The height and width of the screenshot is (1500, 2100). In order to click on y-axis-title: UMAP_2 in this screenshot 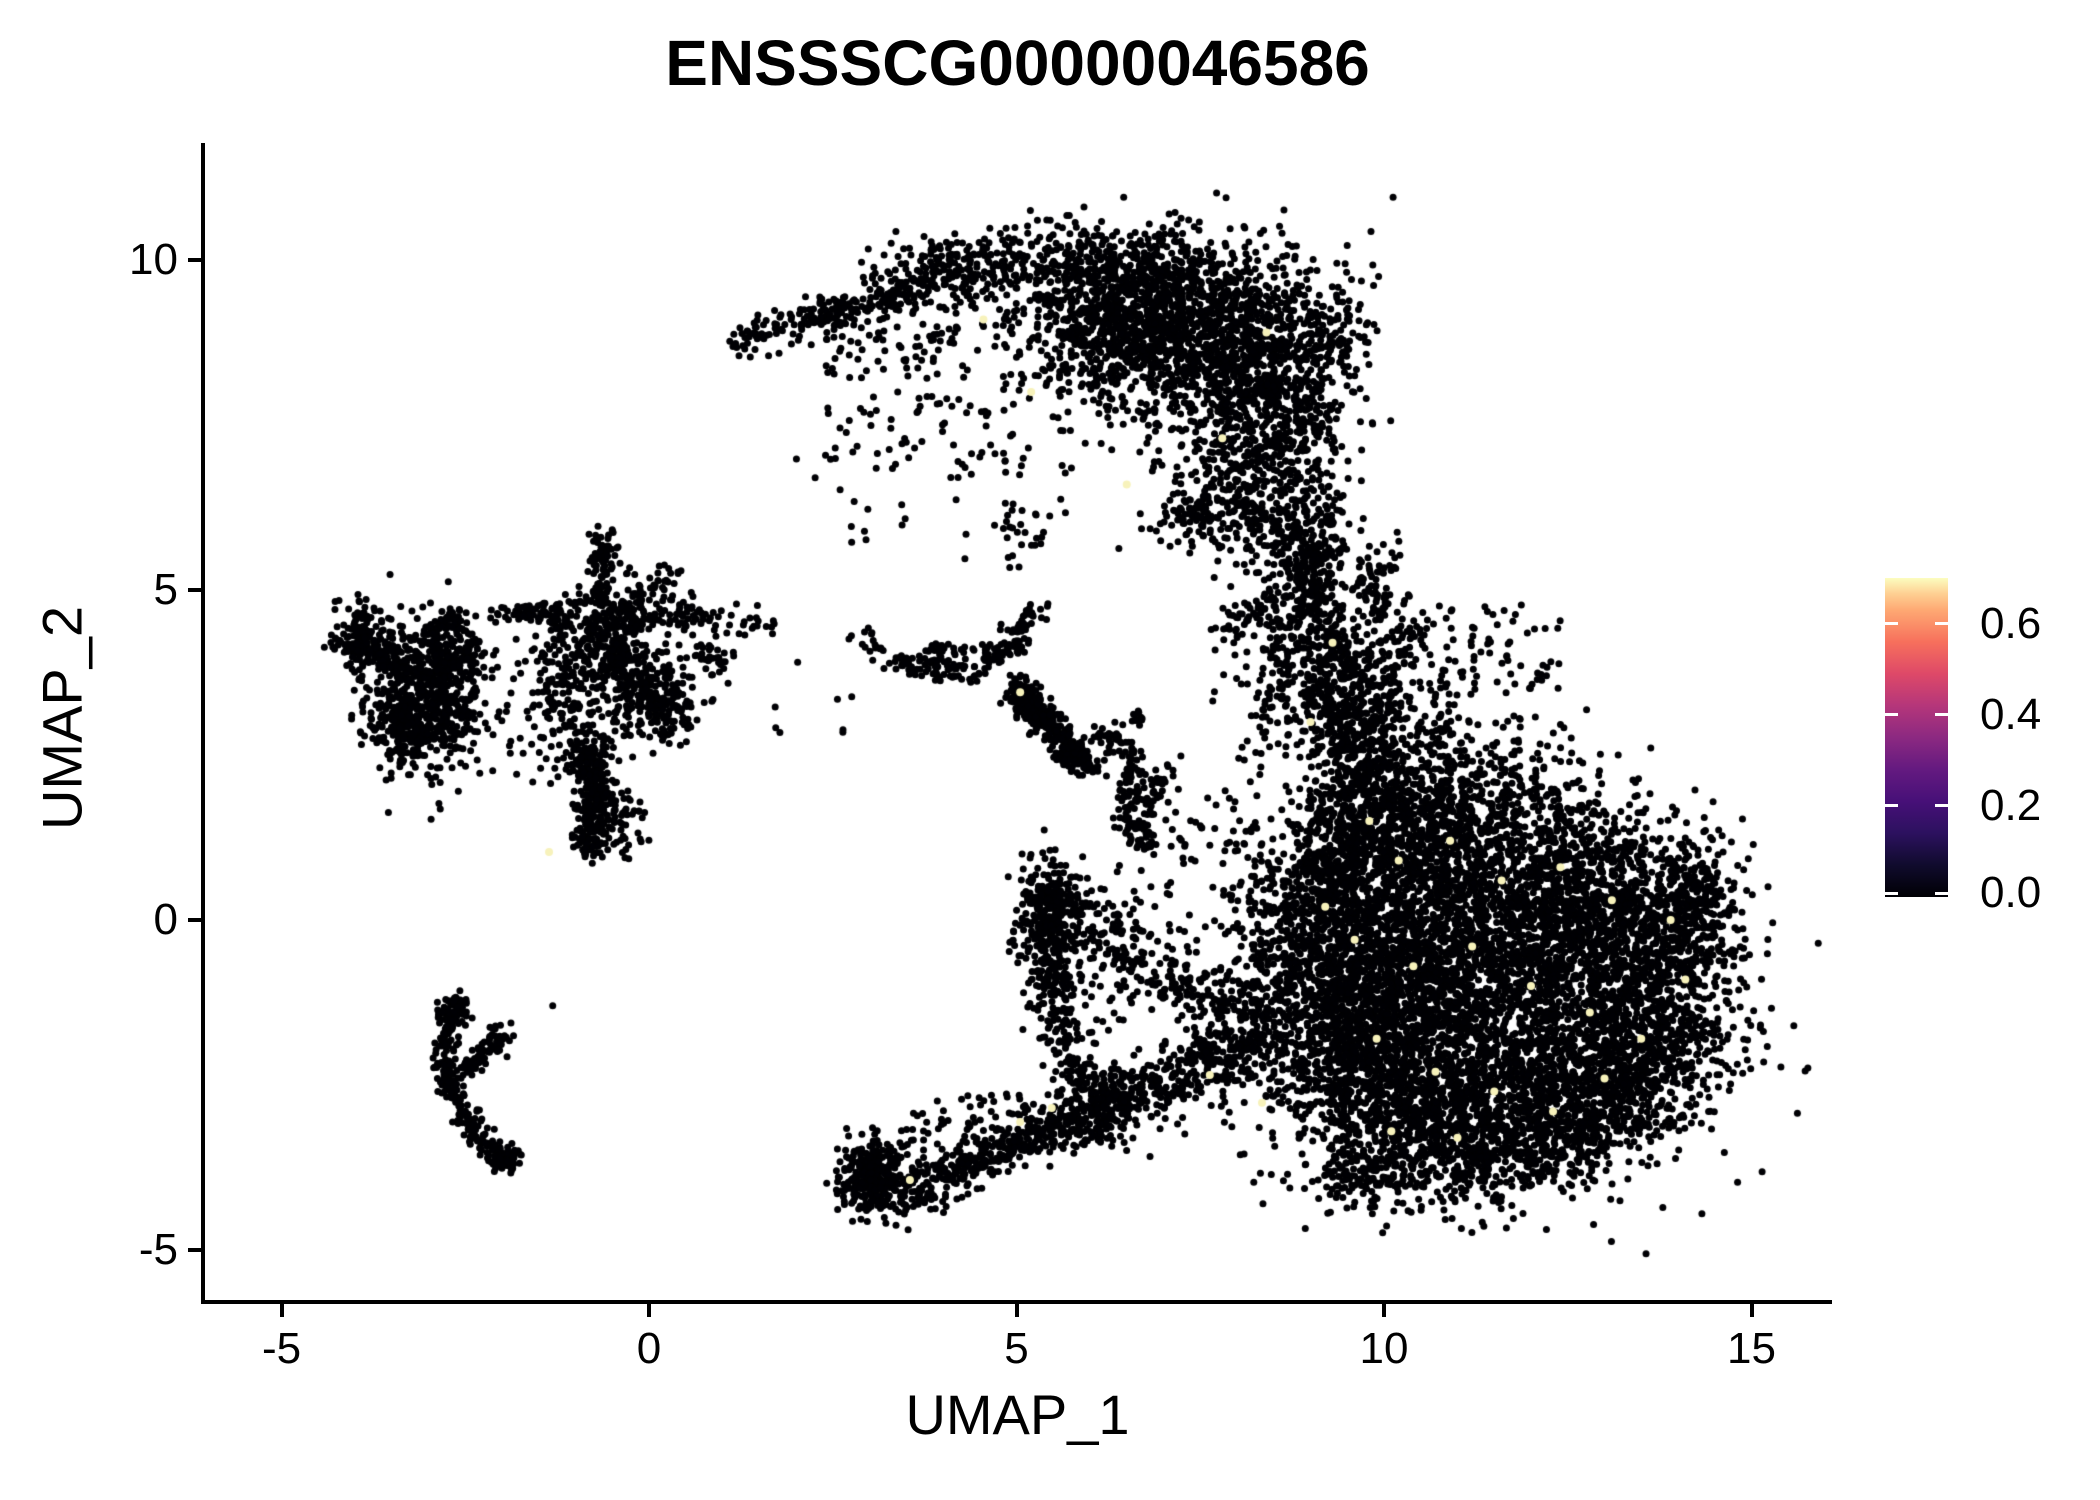, I will do `click(62, 718)`.